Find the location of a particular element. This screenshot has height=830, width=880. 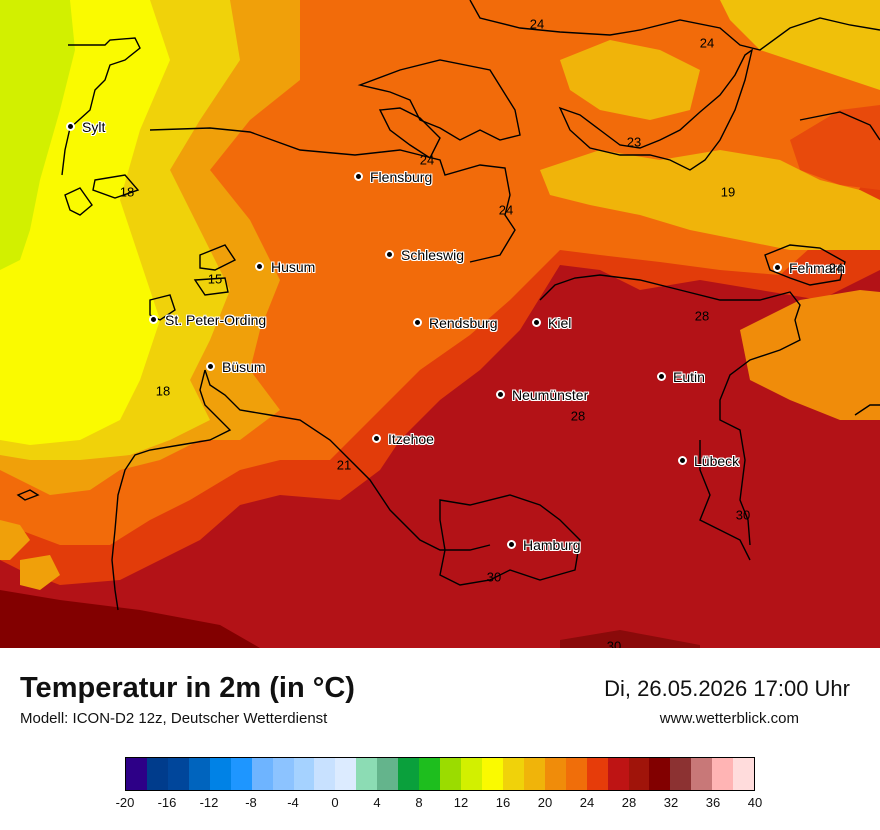

city-marker-rendsburg: Rendsburg is located at coordinates (455, 321).